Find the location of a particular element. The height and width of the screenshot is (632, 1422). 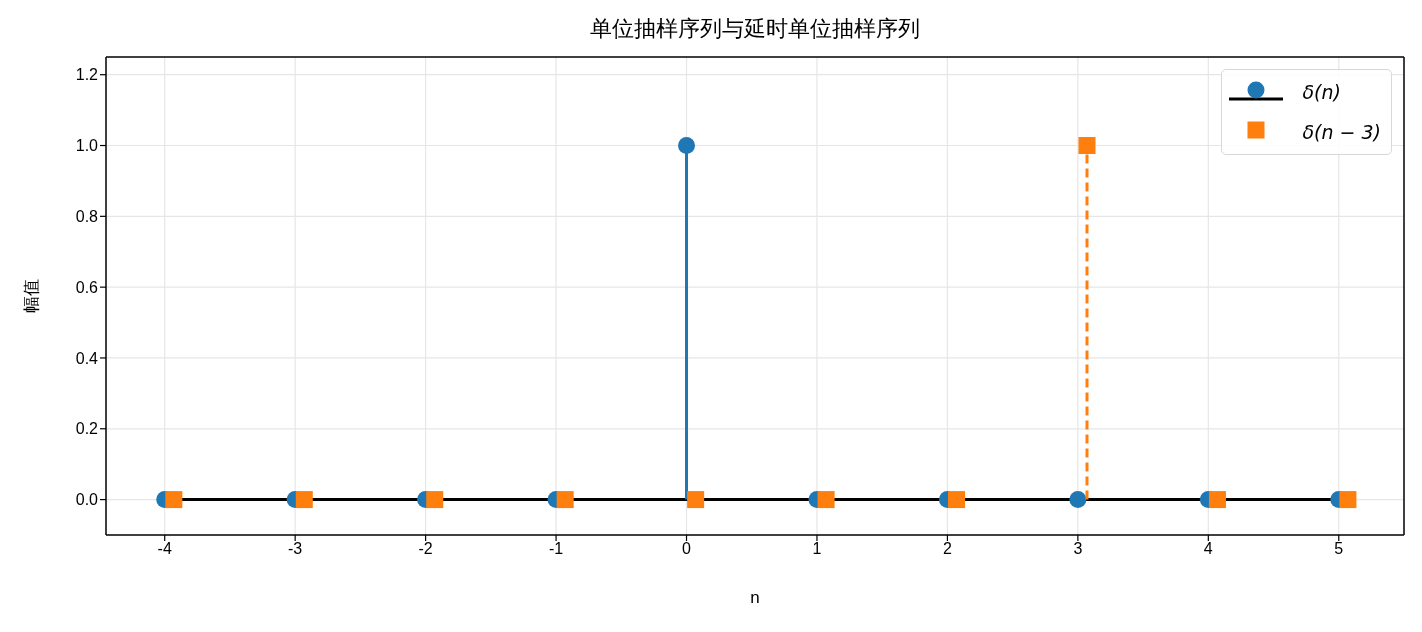

y-tick-label: 1.2 is located at coordinates (87, 75).